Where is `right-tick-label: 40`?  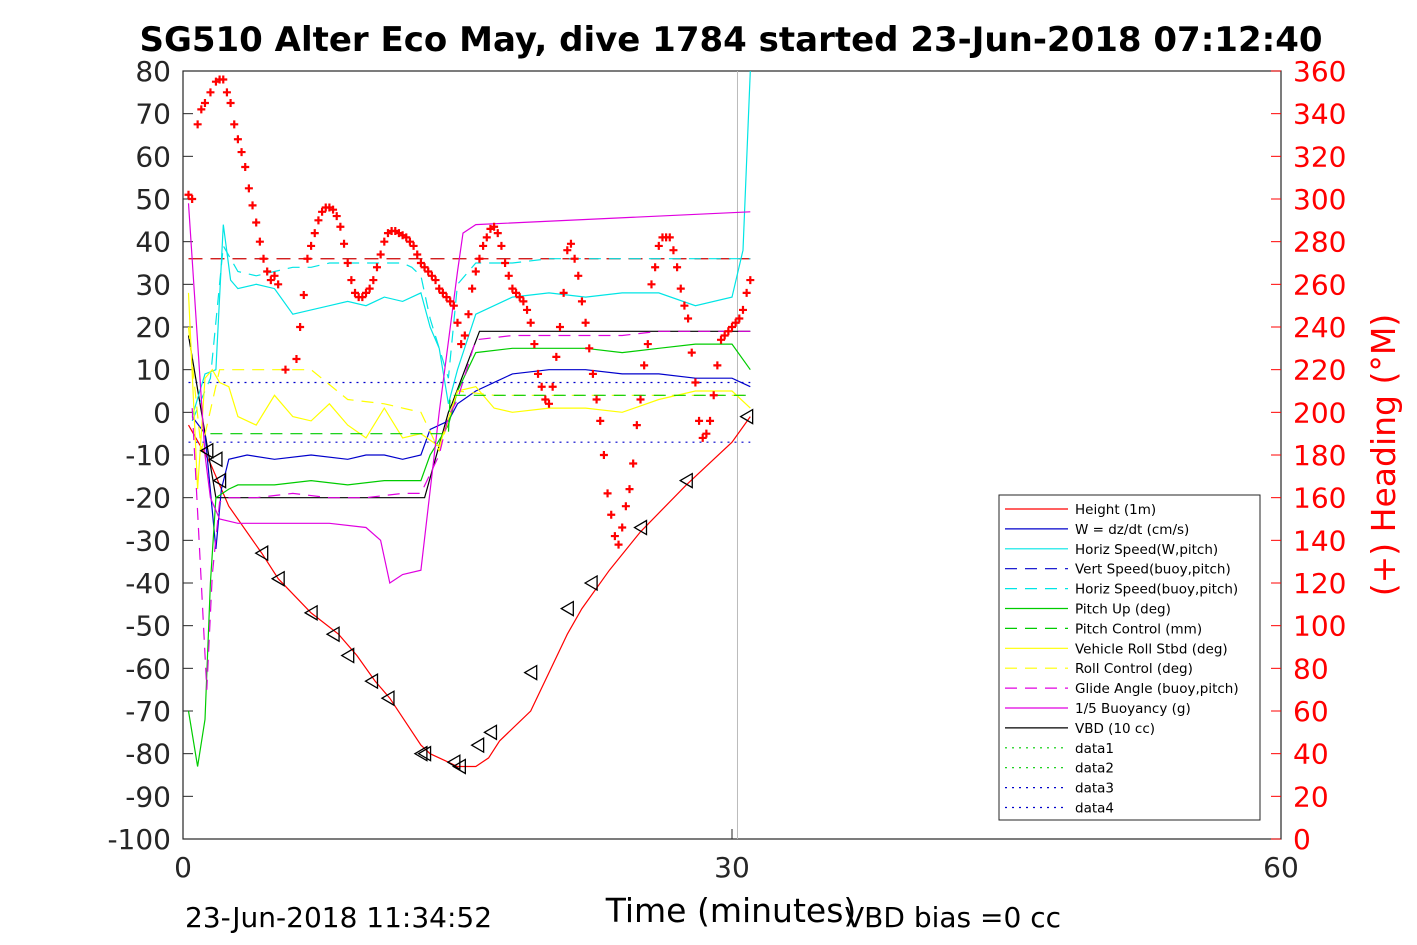 right-tick-label: 40 is located at coordinates (1311, 754).